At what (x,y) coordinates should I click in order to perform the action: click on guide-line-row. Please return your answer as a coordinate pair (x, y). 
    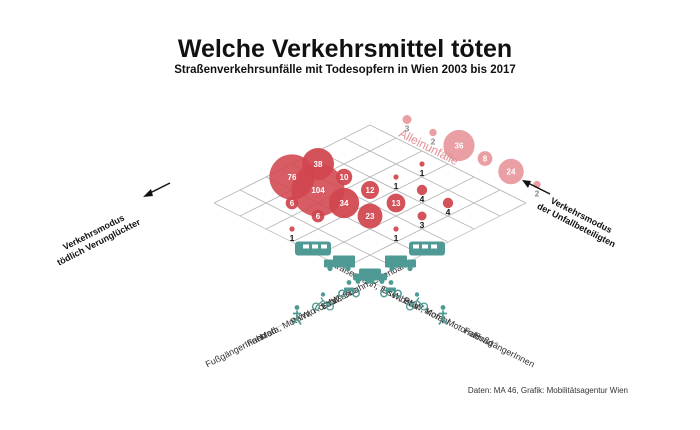
    Looking at the image, I should click on (313, 309).